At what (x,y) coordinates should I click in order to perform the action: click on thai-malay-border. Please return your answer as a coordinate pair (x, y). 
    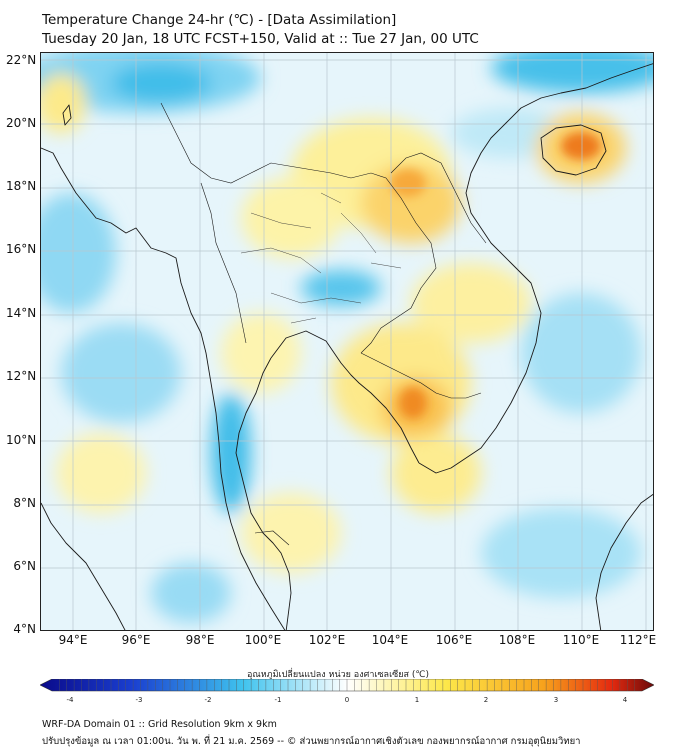
    Looking at the image, I should click on (272, 538).